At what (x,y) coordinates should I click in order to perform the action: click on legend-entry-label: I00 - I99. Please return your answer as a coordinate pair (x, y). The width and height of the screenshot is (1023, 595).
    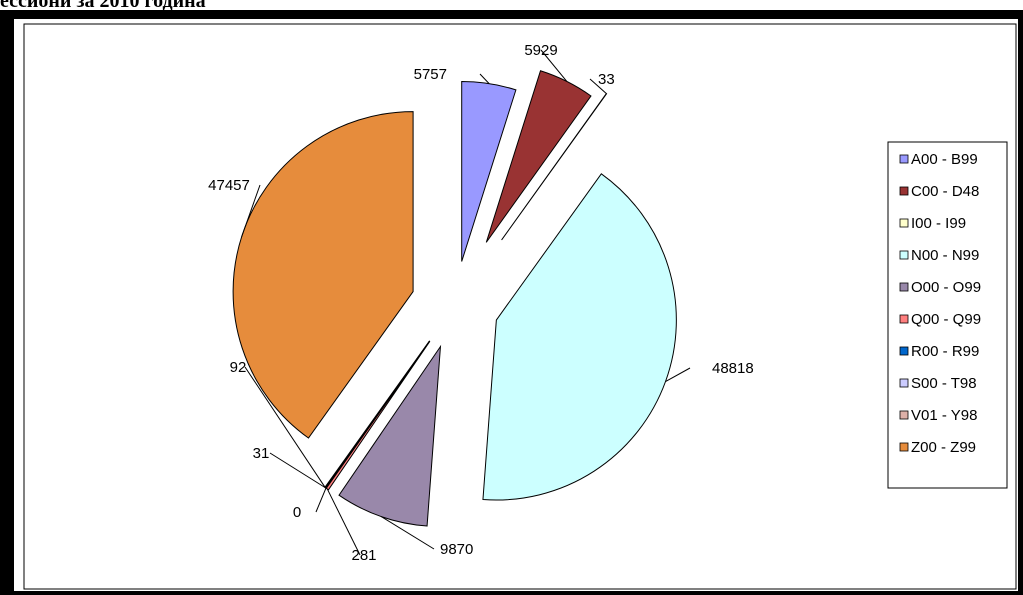
    Looking at the image, I should click on (938, 223).